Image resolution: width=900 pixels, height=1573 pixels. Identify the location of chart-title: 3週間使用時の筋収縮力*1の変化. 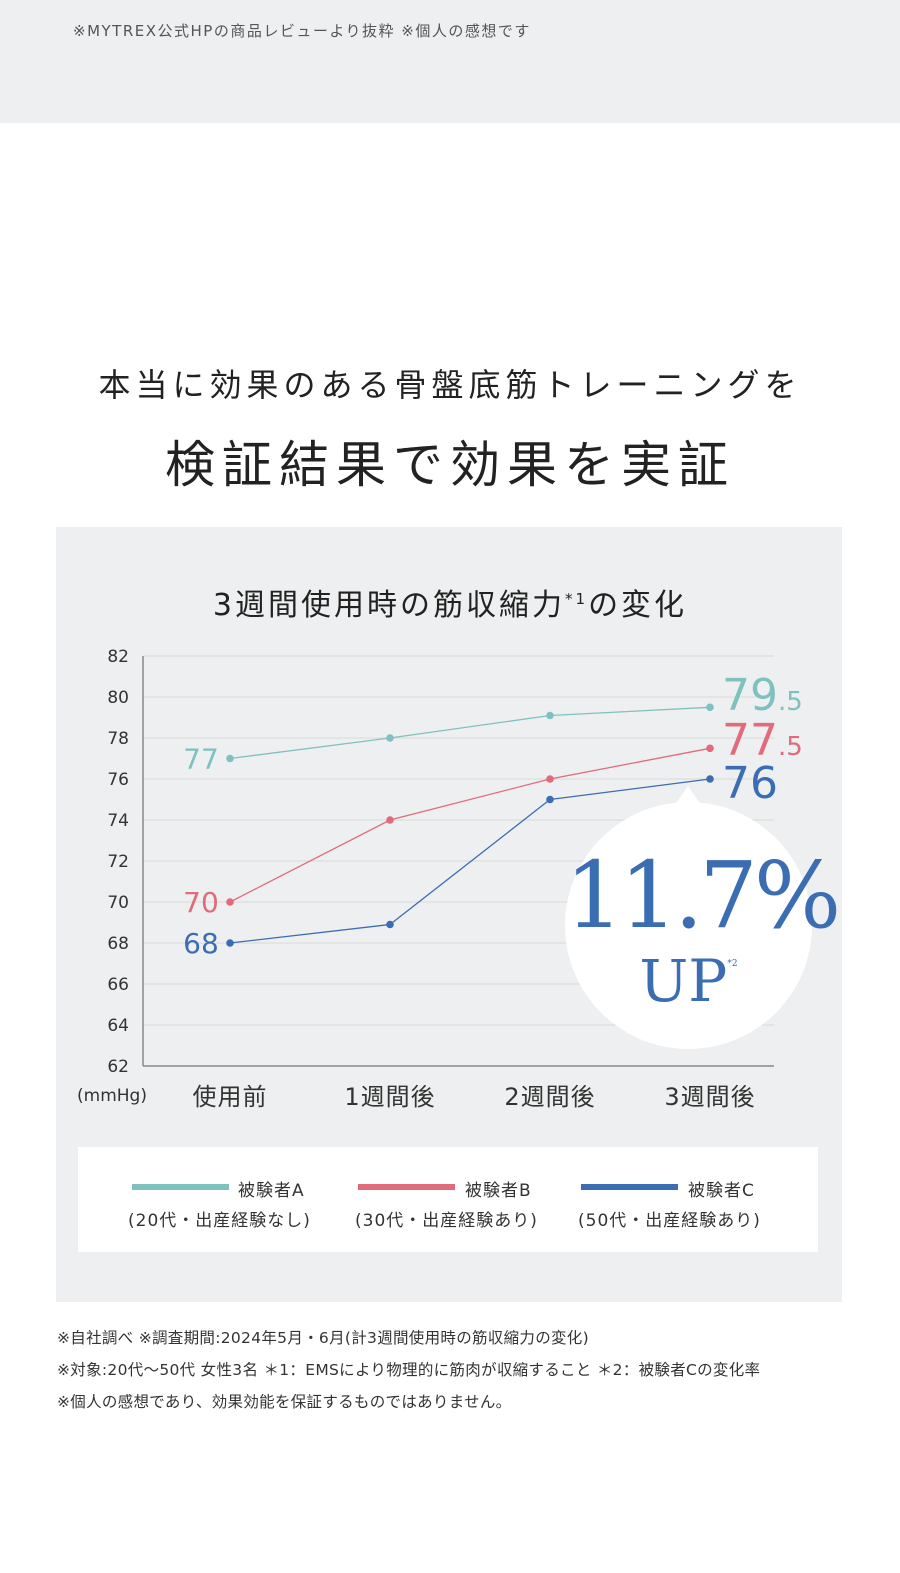
(450, 602).